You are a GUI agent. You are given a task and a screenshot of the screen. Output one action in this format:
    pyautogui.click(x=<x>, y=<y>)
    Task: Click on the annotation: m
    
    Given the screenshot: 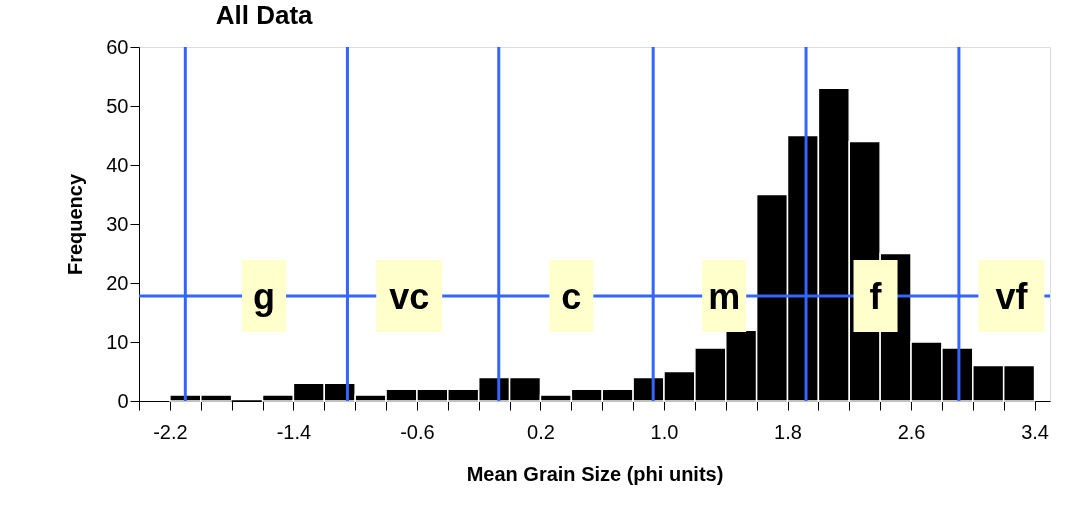 What is the action you would take?
    pyautogui.click(x=724, y=296)
    